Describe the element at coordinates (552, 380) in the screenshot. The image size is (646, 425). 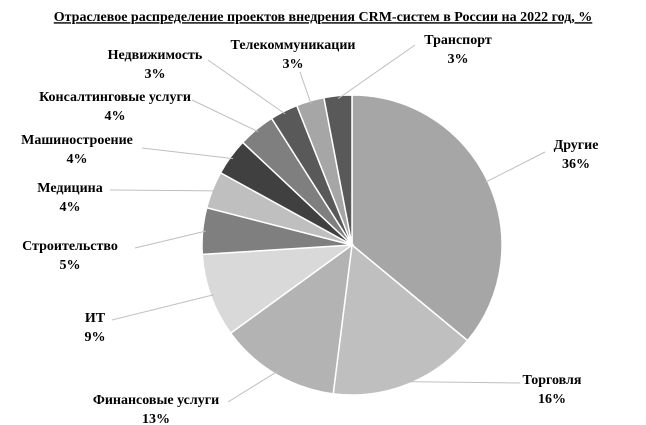
I see `slice-label: Торговля` at that location.